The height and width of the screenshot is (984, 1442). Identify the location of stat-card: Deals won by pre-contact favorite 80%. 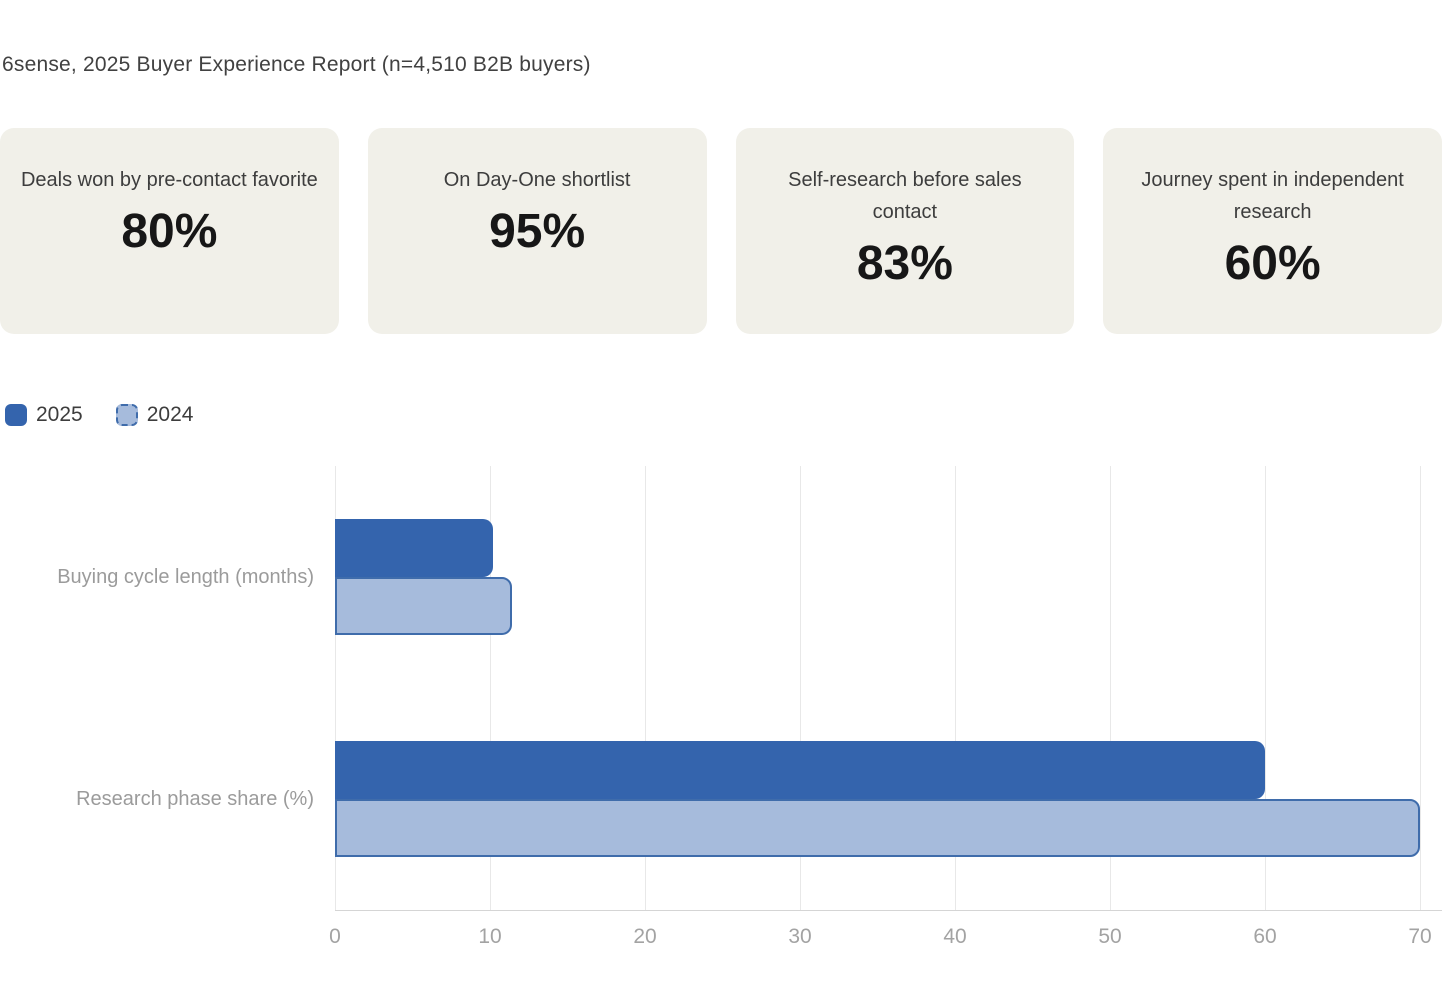
(169, 231).